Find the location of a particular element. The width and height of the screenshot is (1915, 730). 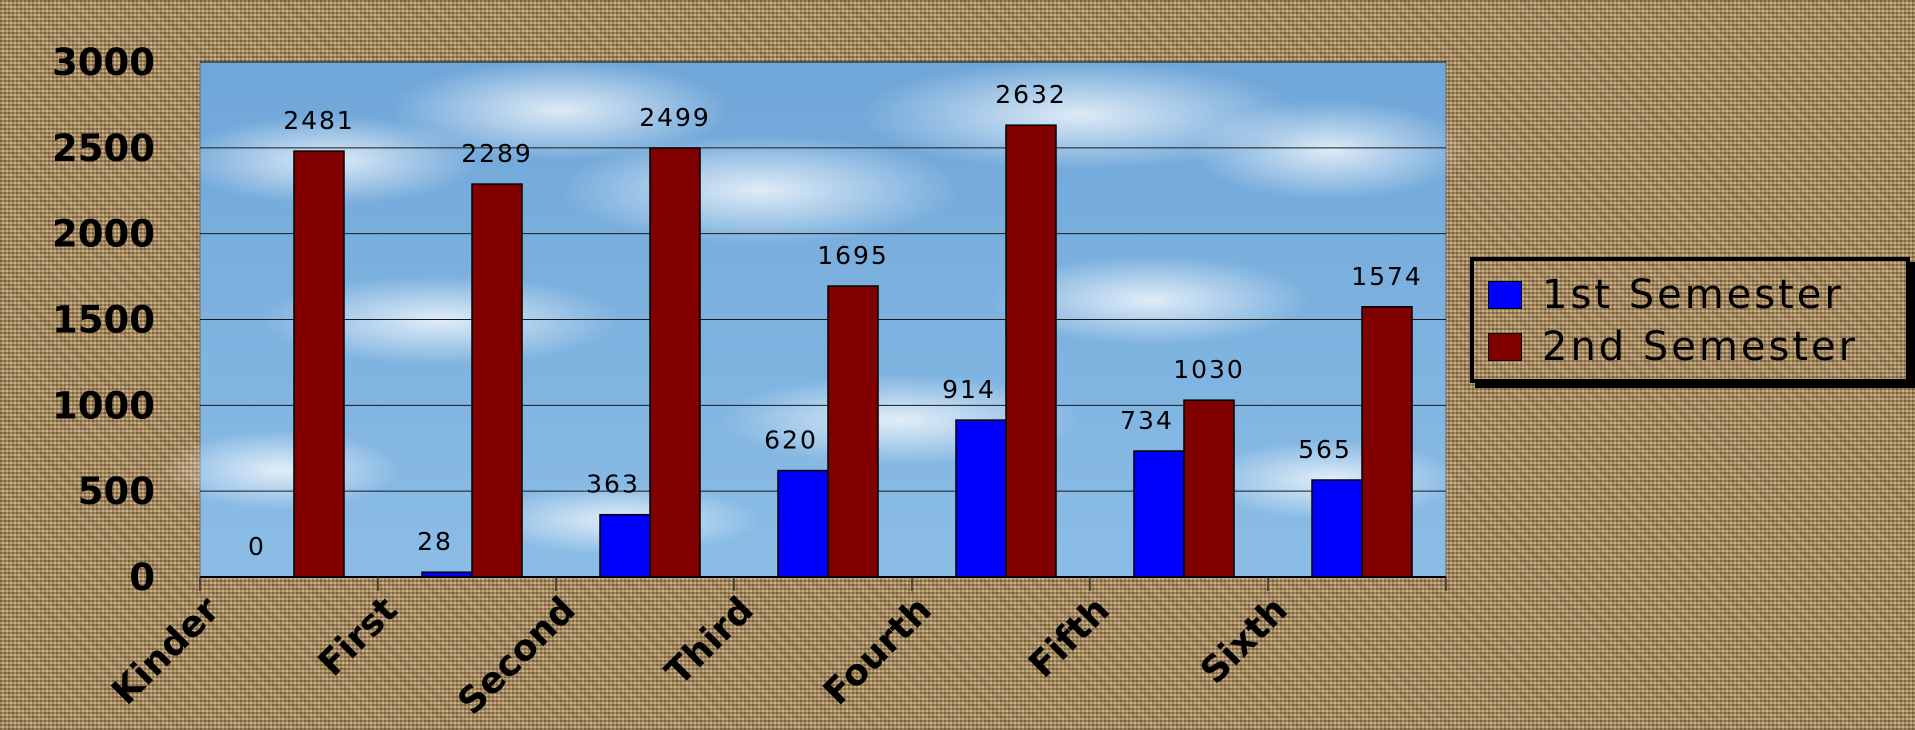

data-label: 565 is located at coordinates (1325, 449).